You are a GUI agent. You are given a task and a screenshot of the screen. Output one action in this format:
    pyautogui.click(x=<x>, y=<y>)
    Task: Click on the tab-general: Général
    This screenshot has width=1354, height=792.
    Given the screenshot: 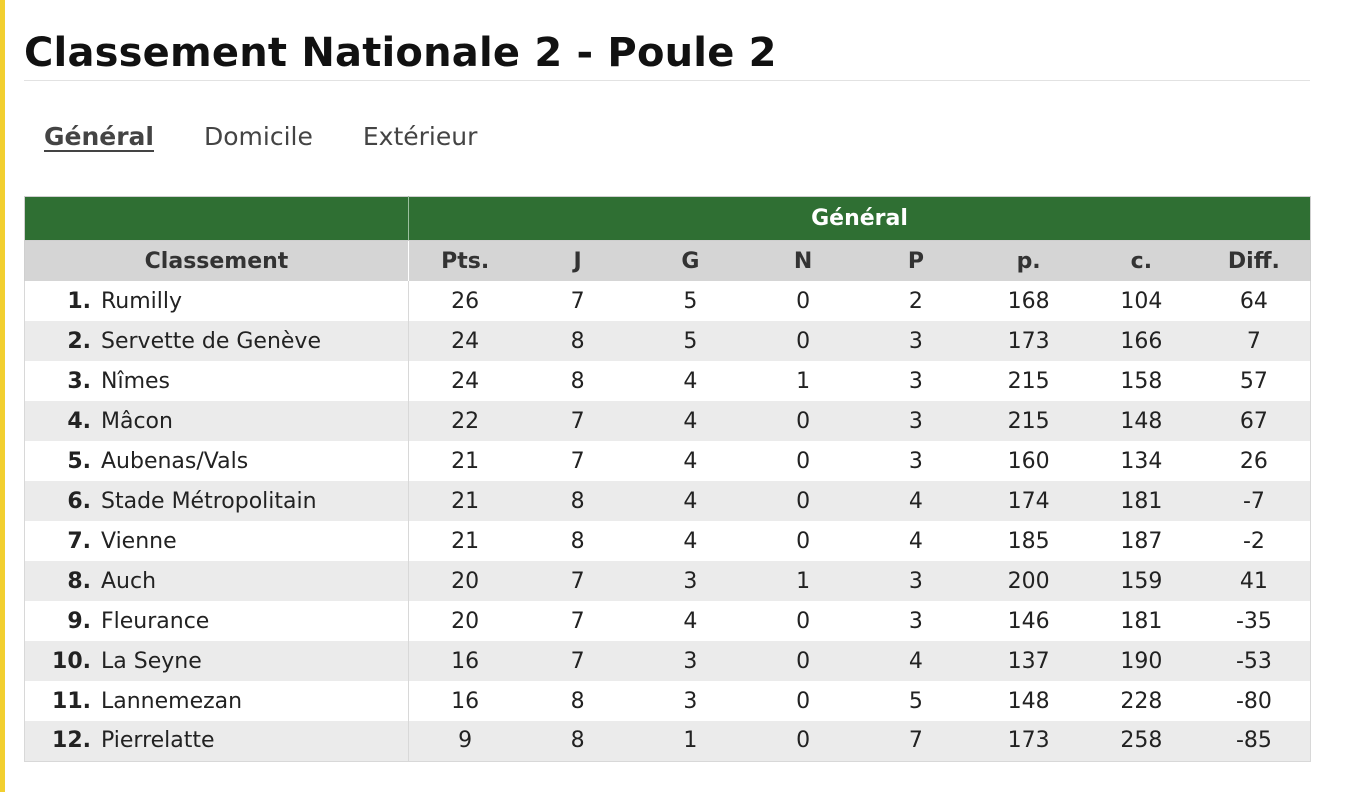 What is the action you would take?
    pyautogui.click(x=99, y=136)
    